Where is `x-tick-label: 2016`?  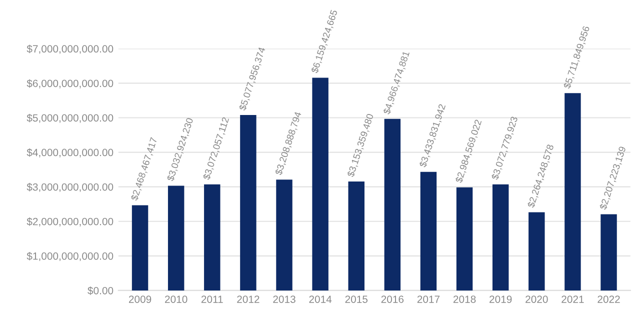 x-tick-label: 2016 is located at coordinates (392, 299).